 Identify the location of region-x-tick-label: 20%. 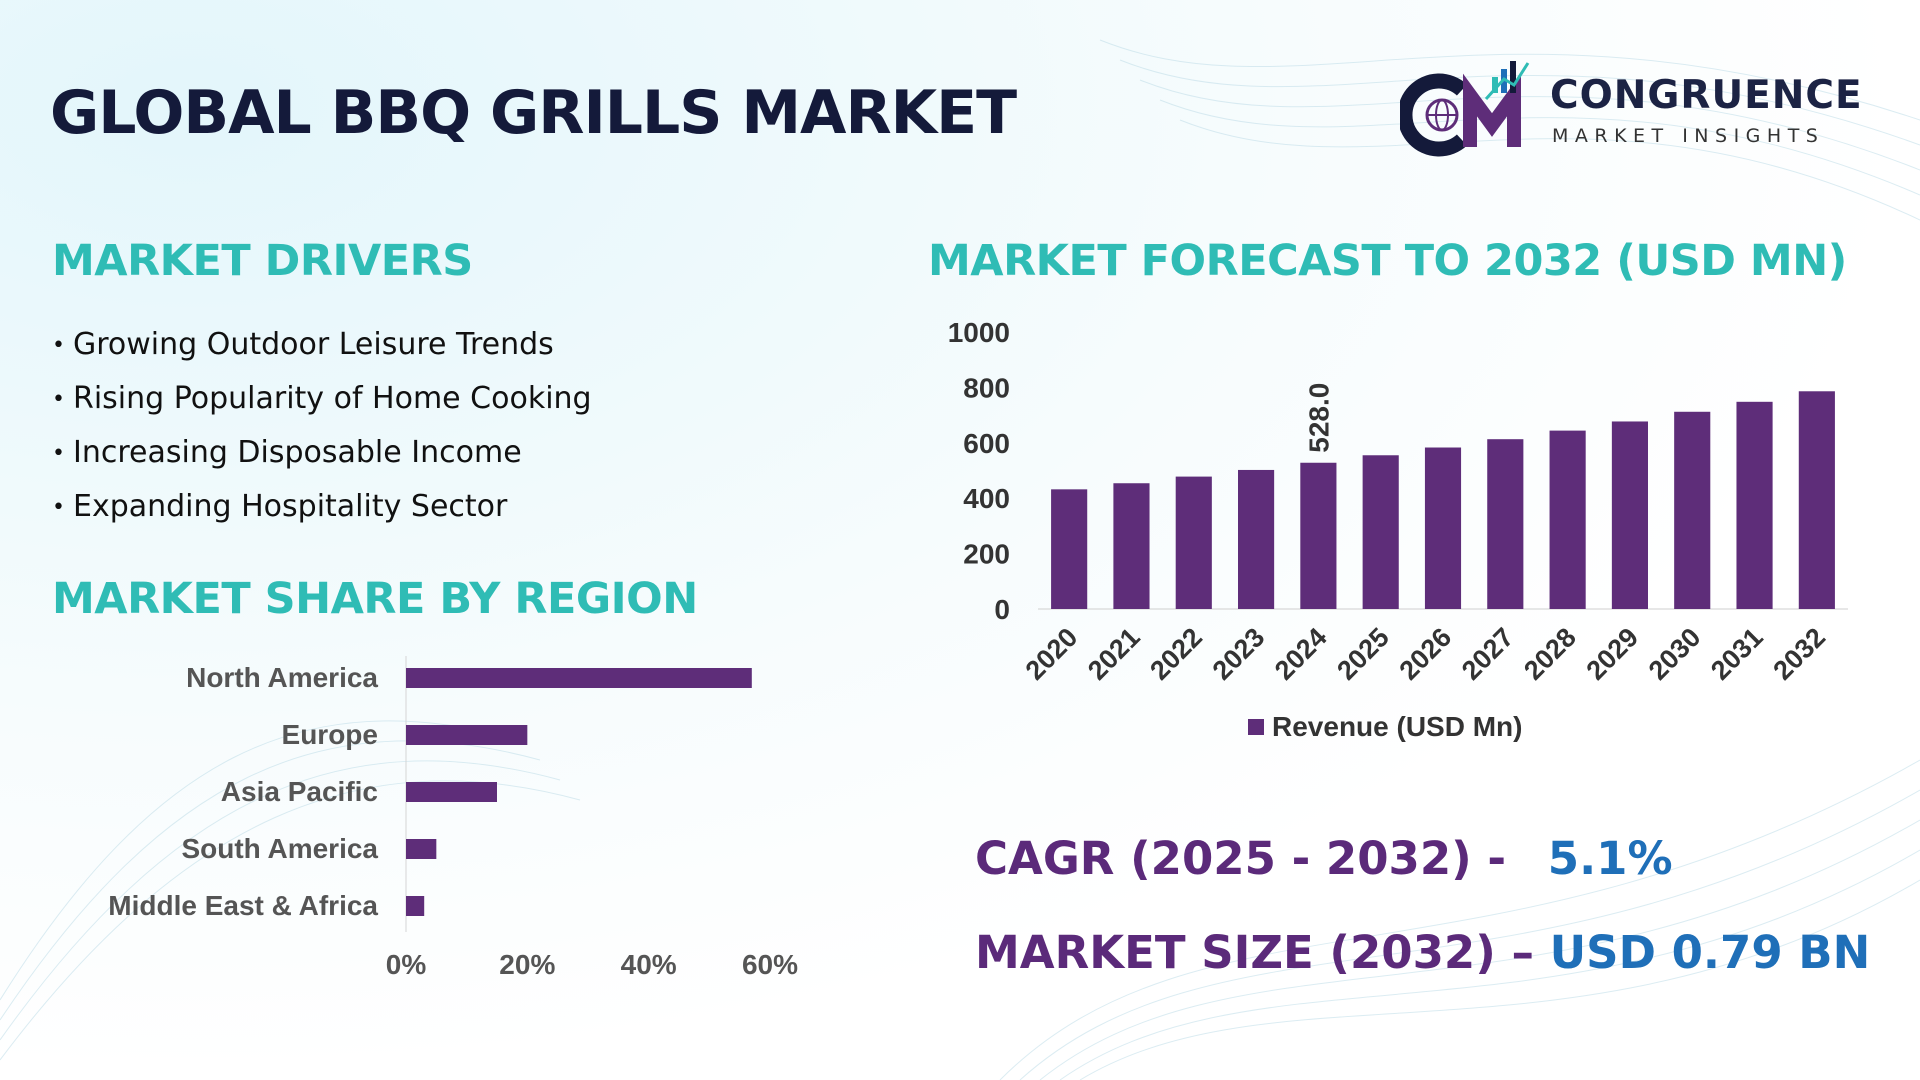
(527, 964).